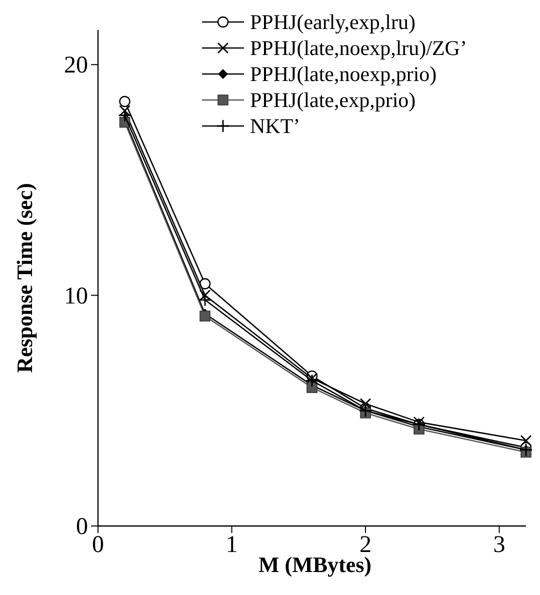  Describe the element at coordinates (333, 22) in the screenshot. I see `legend-label: PPHJ(early,exp,lru)` at that location.